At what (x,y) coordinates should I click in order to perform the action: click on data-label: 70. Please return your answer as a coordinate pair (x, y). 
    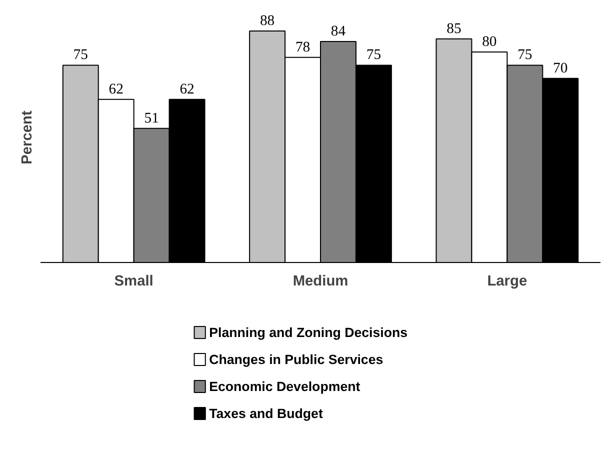
    Looking at the image, I should click on (560, 68).